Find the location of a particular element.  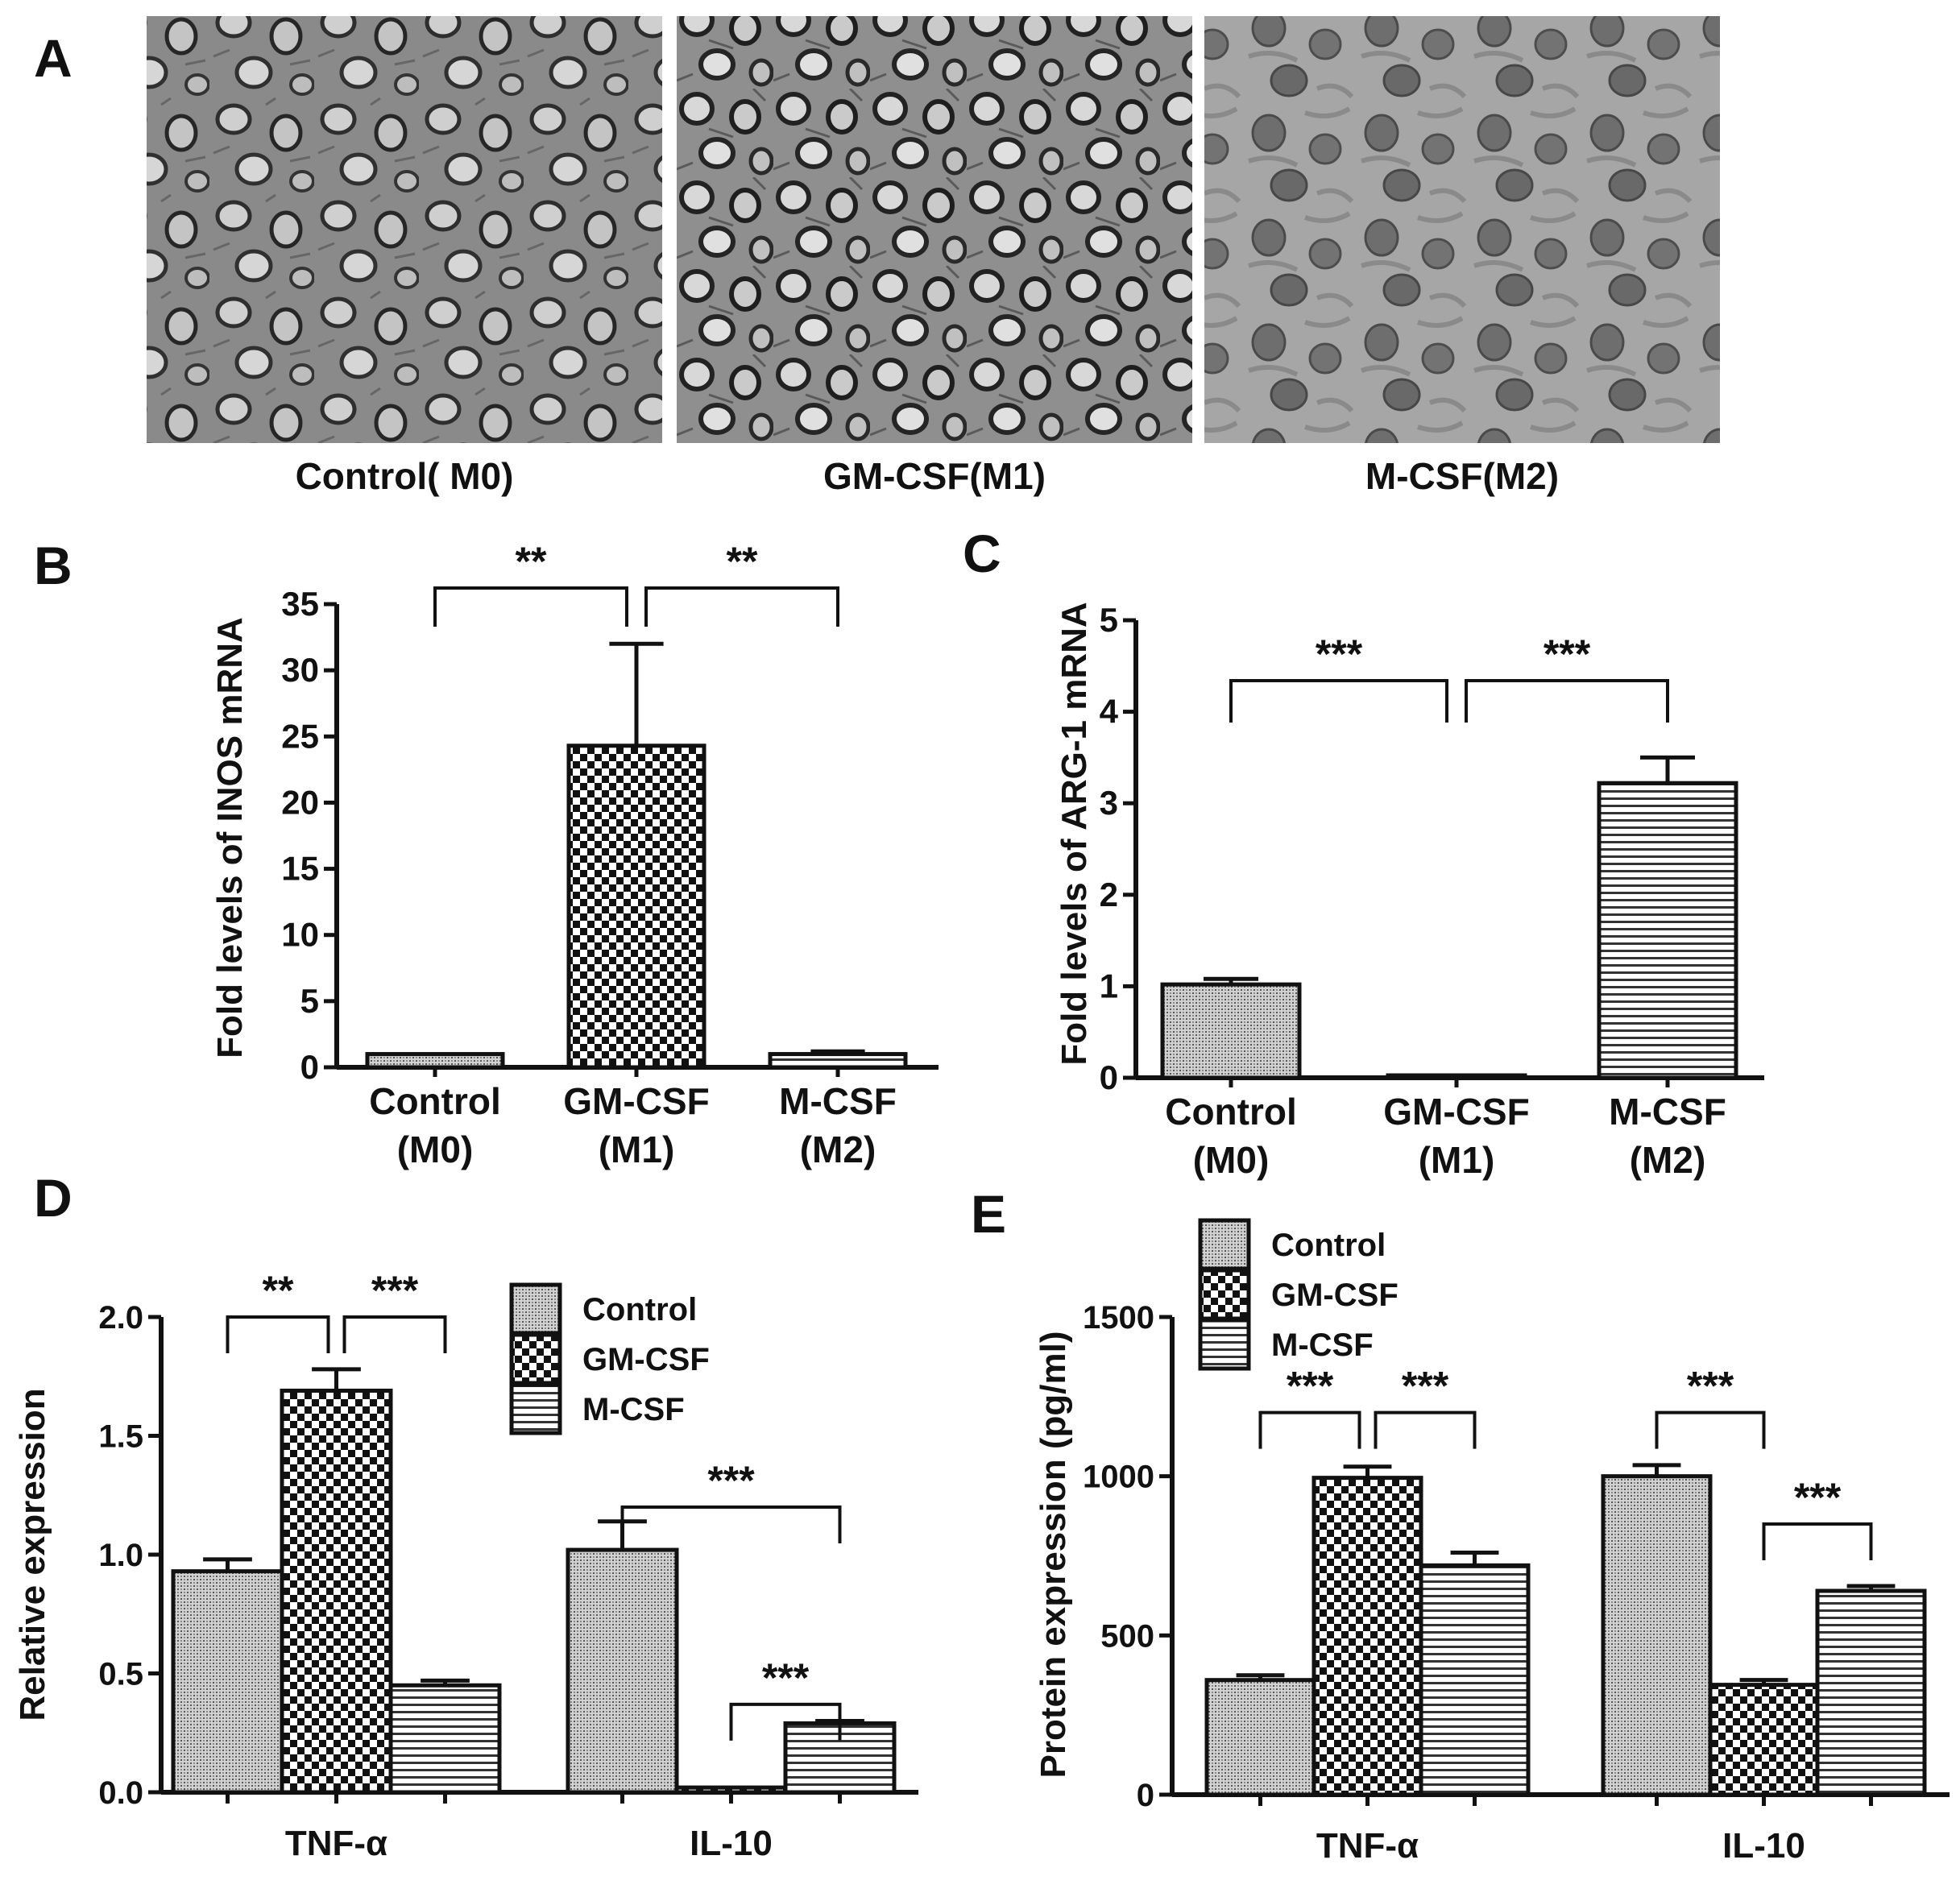

y-tick-label: 35 is located at coordinates (300, 604).